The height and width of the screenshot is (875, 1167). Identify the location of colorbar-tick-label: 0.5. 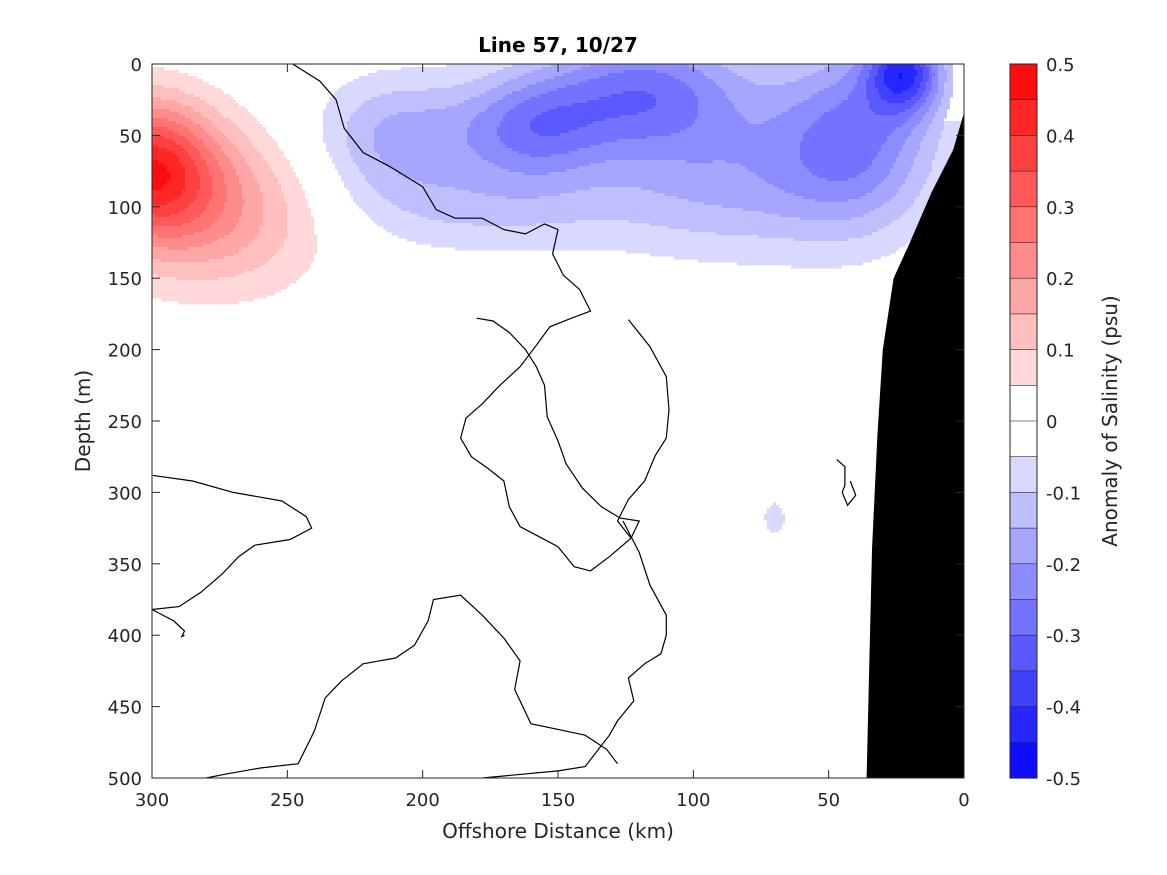
(1060, 65).